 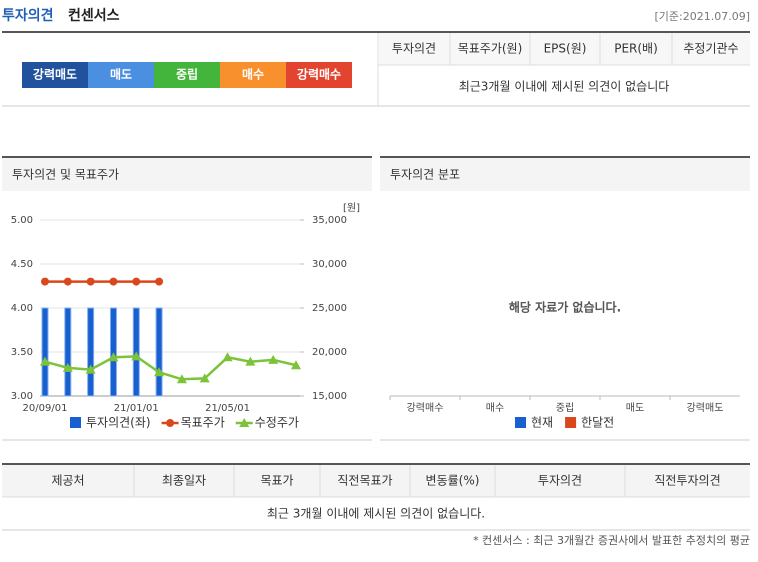 I want to click on section-title: 투자의견, so click(x=28, y=15).